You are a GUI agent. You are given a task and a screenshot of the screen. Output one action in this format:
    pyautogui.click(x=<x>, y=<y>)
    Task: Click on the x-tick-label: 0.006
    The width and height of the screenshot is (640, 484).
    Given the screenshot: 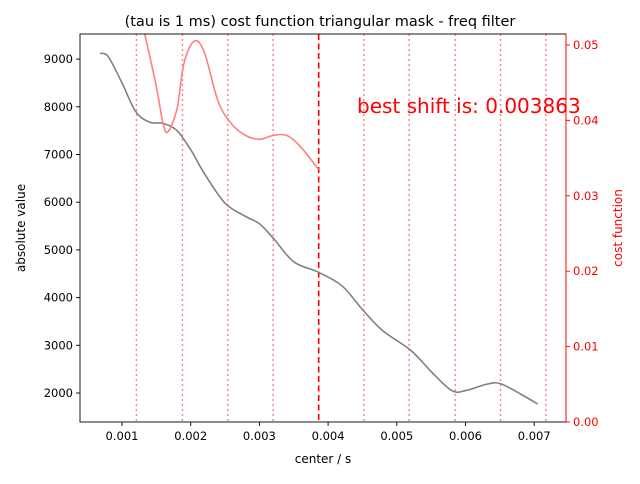 What is the action you would take?
    pyautogui.click(x=465, y=436)
    